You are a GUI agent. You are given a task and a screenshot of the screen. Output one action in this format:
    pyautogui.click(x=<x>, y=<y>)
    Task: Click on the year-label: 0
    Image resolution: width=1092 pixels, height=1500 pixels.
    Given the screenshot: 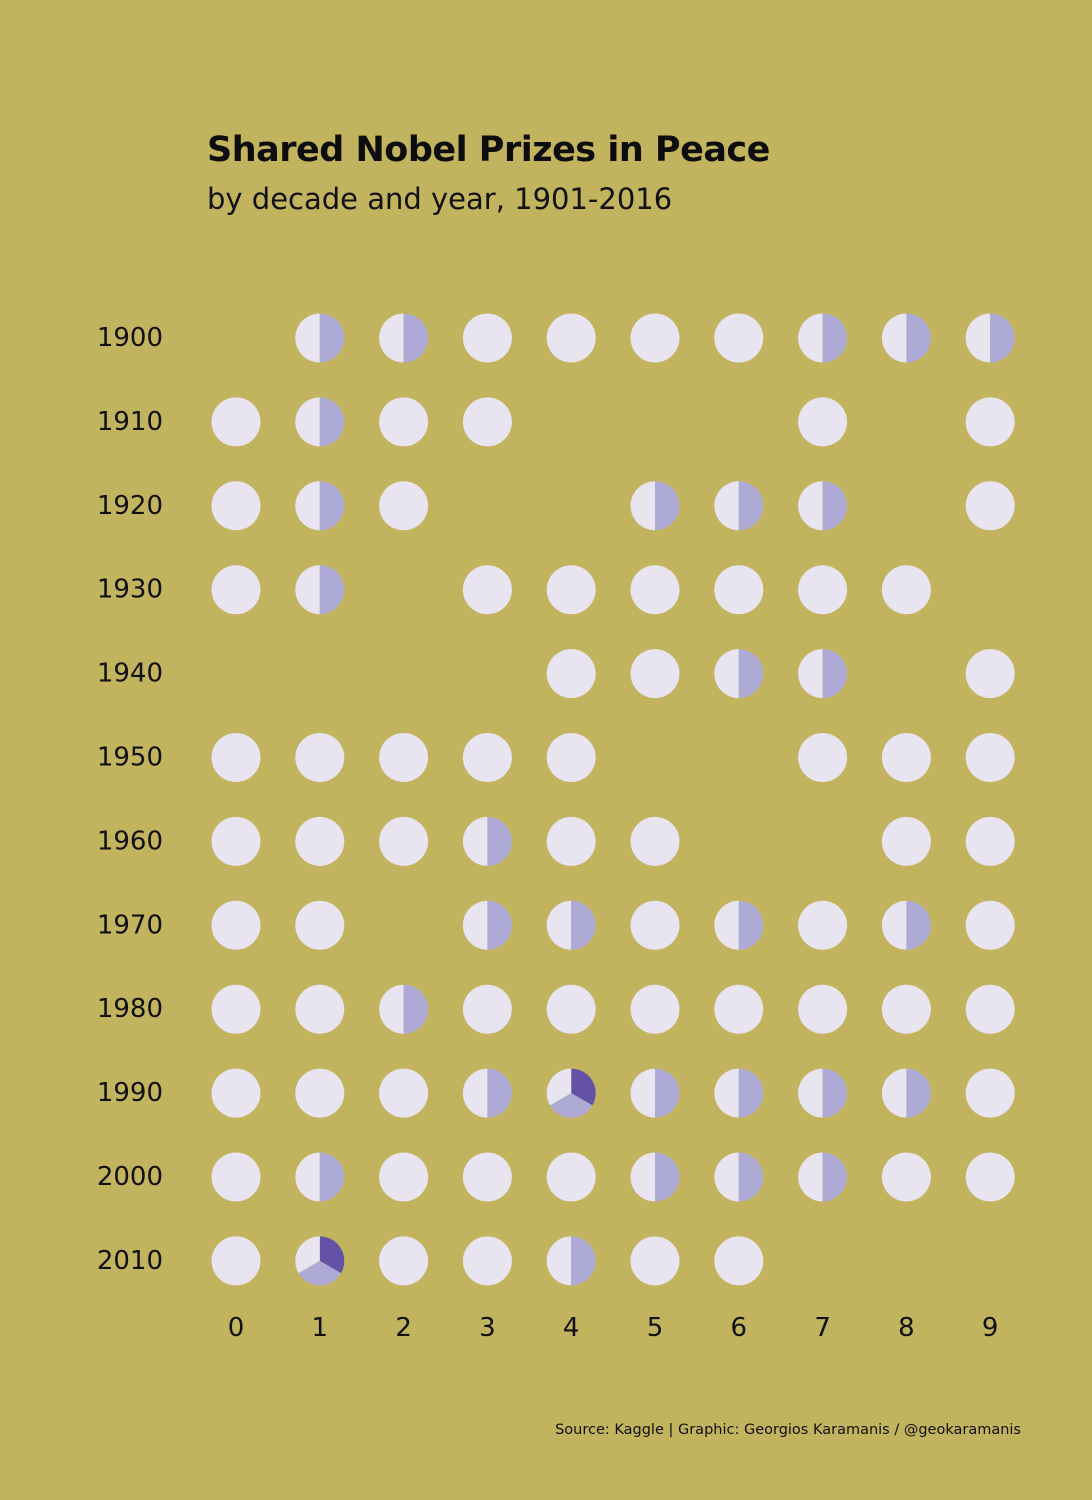 What is the action you would take?
    pyautogui.click(x=236, y=1328)
    